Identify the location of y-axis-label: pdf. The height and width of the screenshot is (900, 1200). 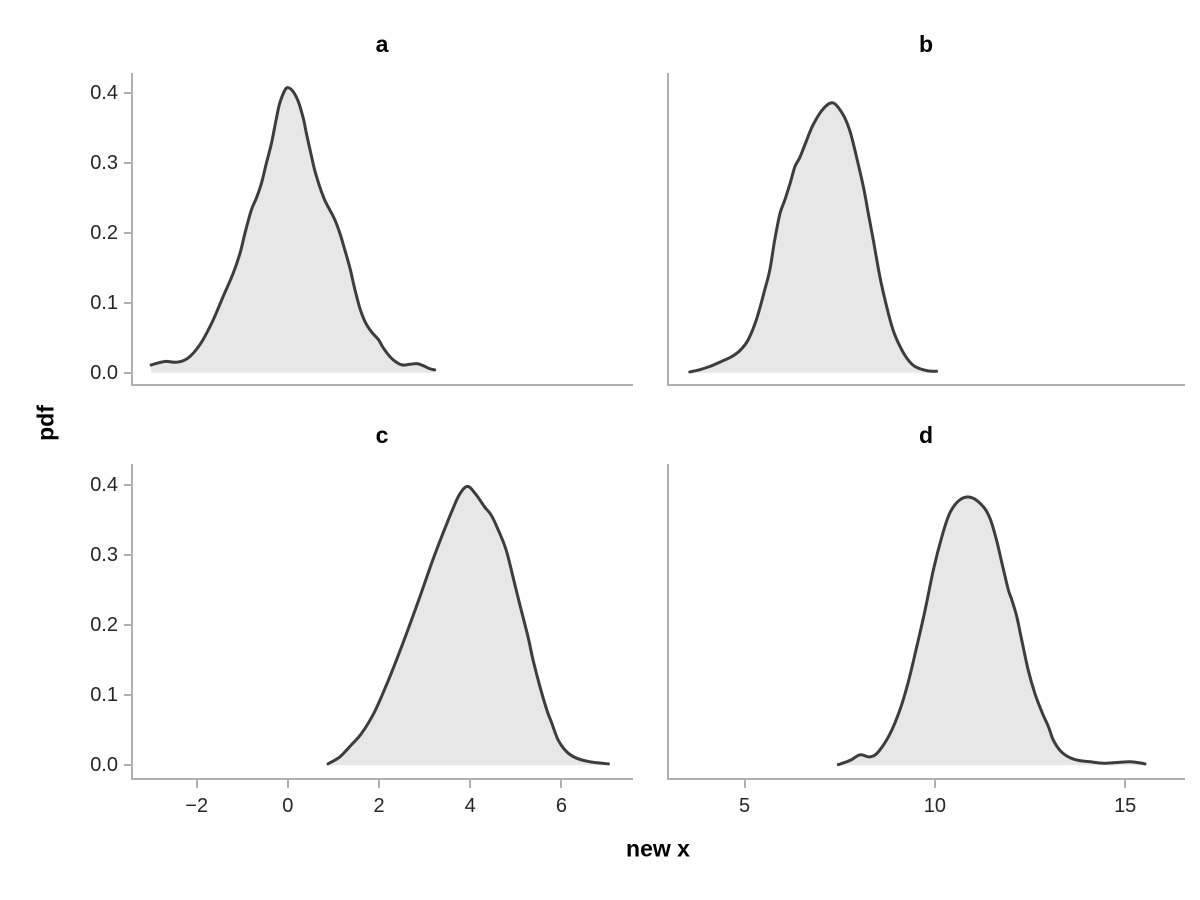
(45, 423).